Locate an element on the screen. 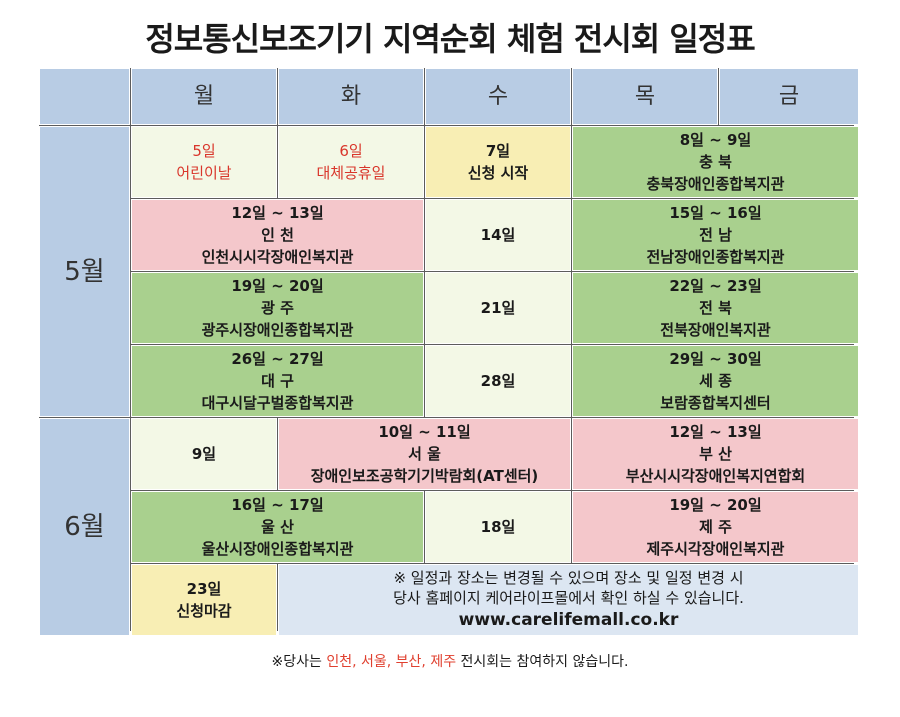  event-cell-seoul: 10일 ~ 11일 서 울 장애인보조공학기기박람회(AT센터) is located at coordinates (424, 454).